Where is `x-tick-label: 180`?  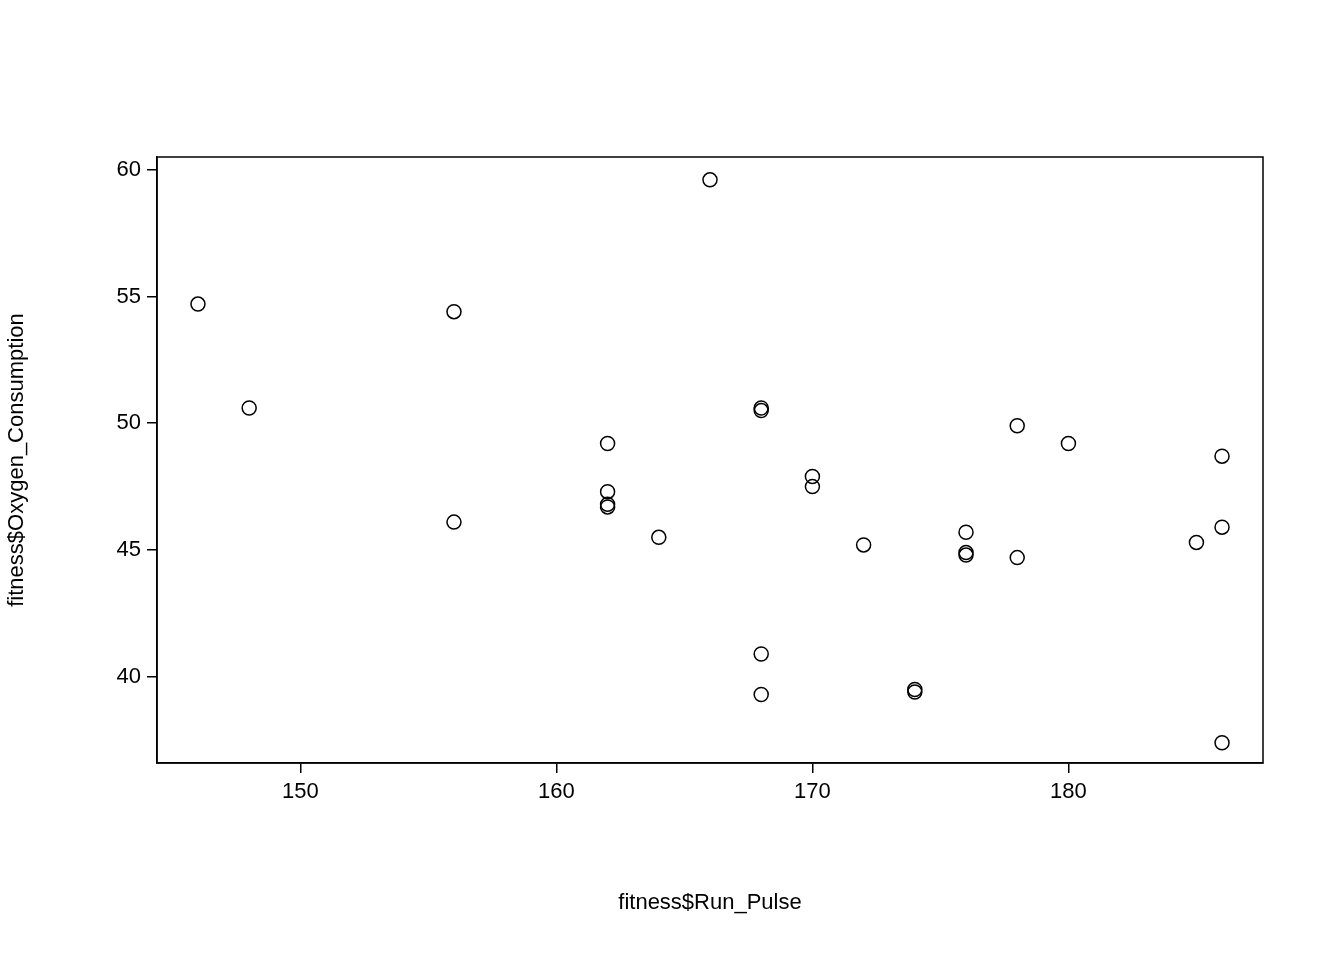
x-tick-label: 180 is located at coordinates (1068, 791).